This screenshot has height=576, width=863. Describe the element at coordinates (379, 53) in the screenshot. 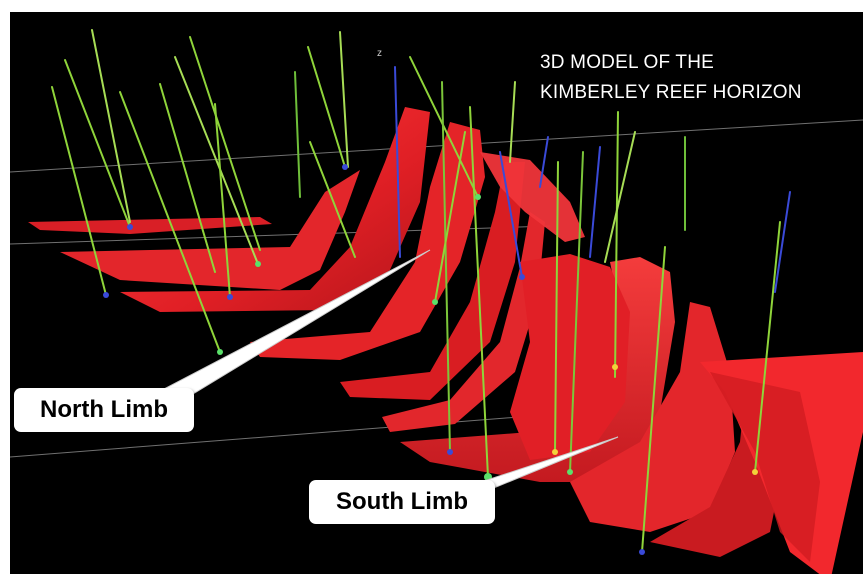

I see `z-axis-label: z` at that location.